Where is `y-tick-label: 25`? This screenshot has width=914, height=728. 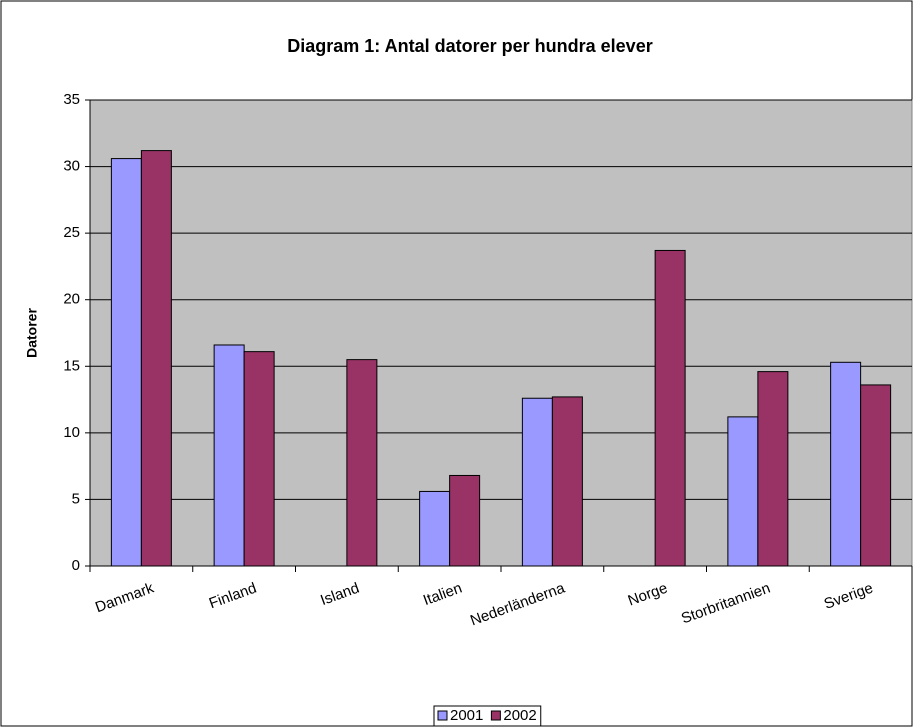 y-tick-label: 25 is located at coordinates (71, 232).